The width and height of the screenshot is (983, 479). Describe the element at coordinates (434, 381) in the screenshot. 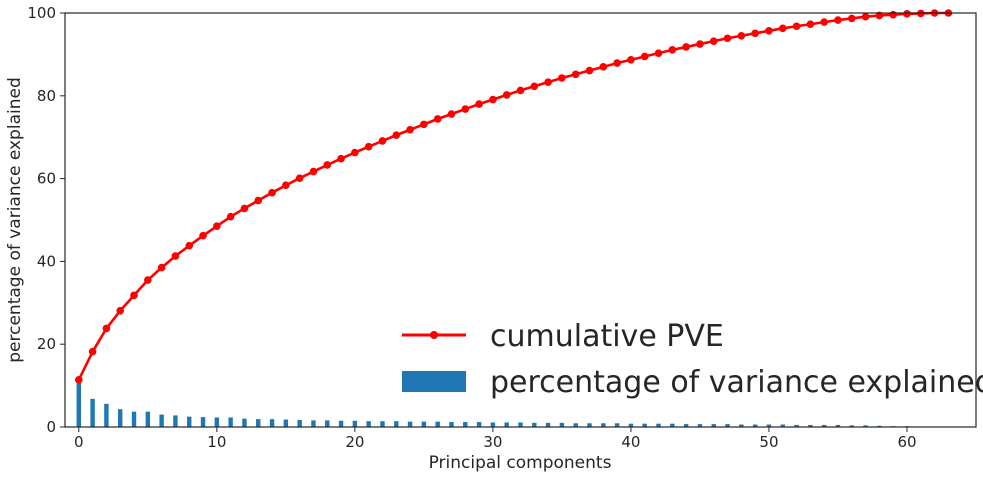

I see `legend-bar-swatch` at that location.